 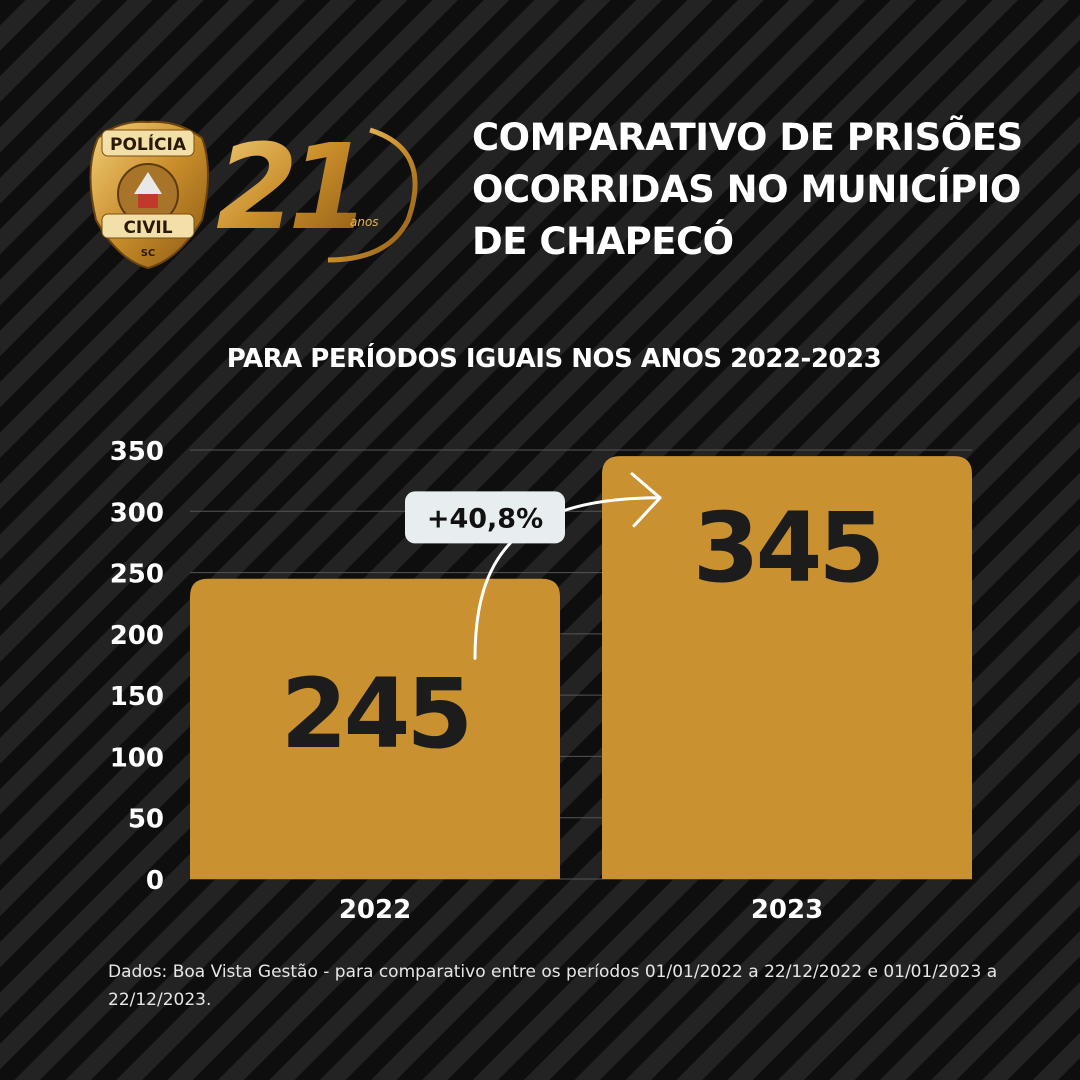 I want to click on y-tick-label: 0, so click(x=155, y=881).